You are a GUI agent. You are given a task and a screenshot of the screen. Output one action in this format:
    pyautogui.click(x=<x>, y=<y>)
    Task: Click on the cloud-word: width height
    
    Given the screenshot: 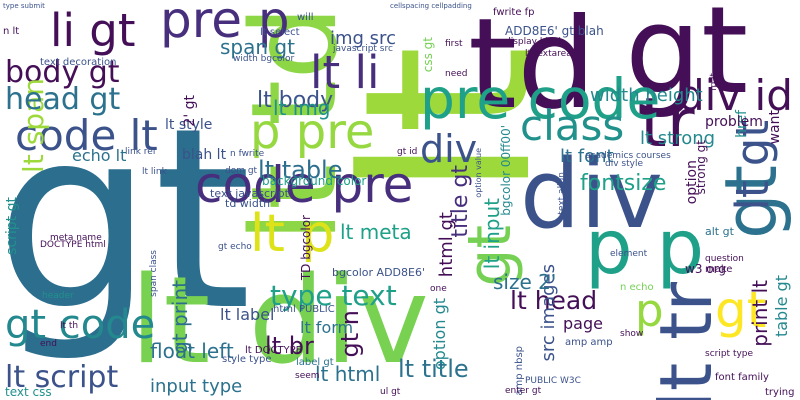 What is the action you would take?
    pyautogui.click(x=646, y=95)
    